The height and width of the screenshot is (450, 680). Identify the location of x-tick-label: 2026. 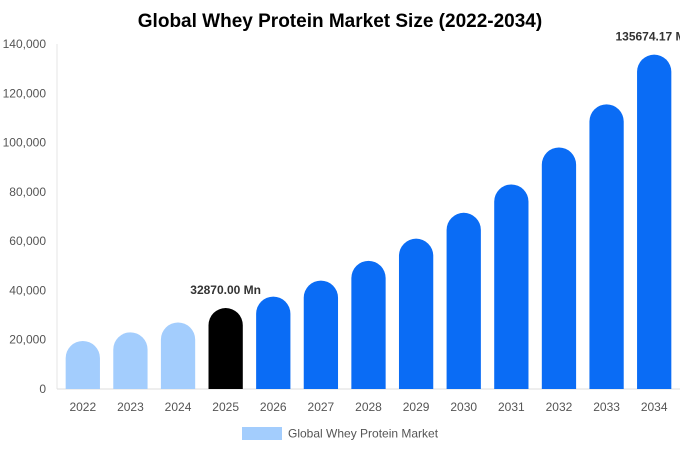
(273, 407).